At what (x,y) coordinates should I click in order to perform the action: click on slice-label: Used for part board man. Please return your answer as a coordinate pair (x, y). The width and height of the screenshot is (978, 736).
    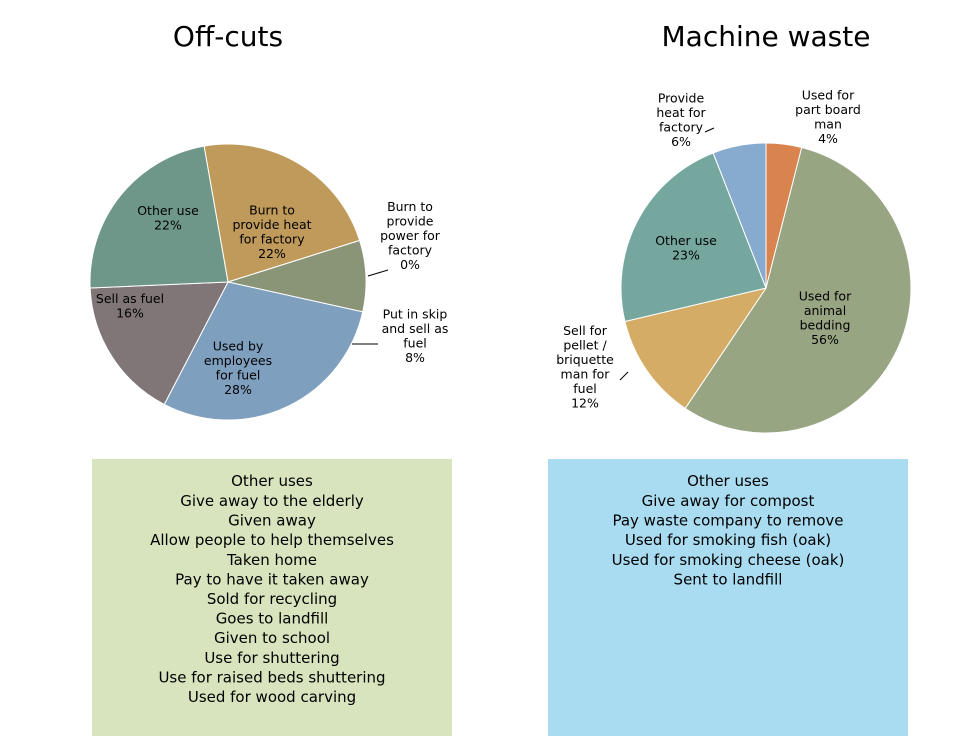
    Looking at the image, I should click on (828, 109).